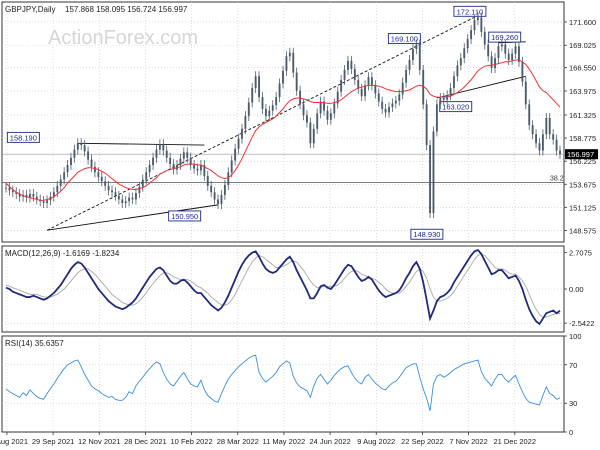  I want to click on price-level-label: 169.260, so click(504, 37).